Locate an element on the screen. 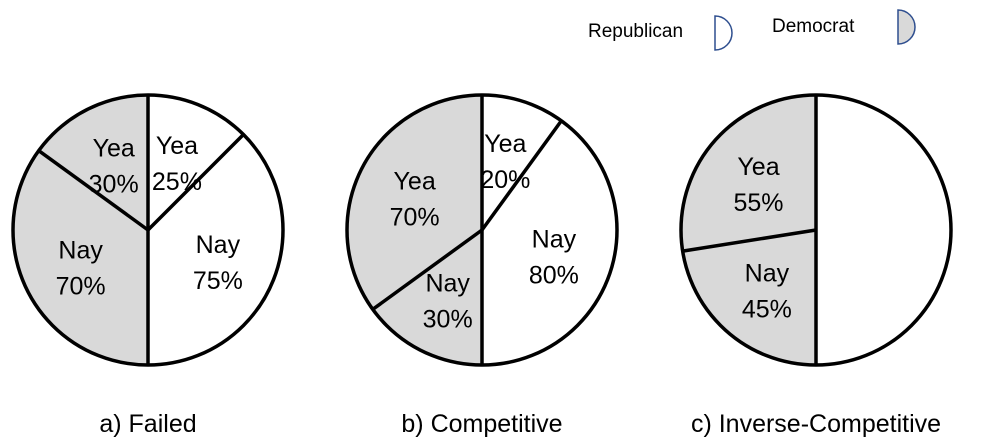 This screenshot has height=444, width=1000. pie-caption: b) Competitive is located at coordinates (481, 424).